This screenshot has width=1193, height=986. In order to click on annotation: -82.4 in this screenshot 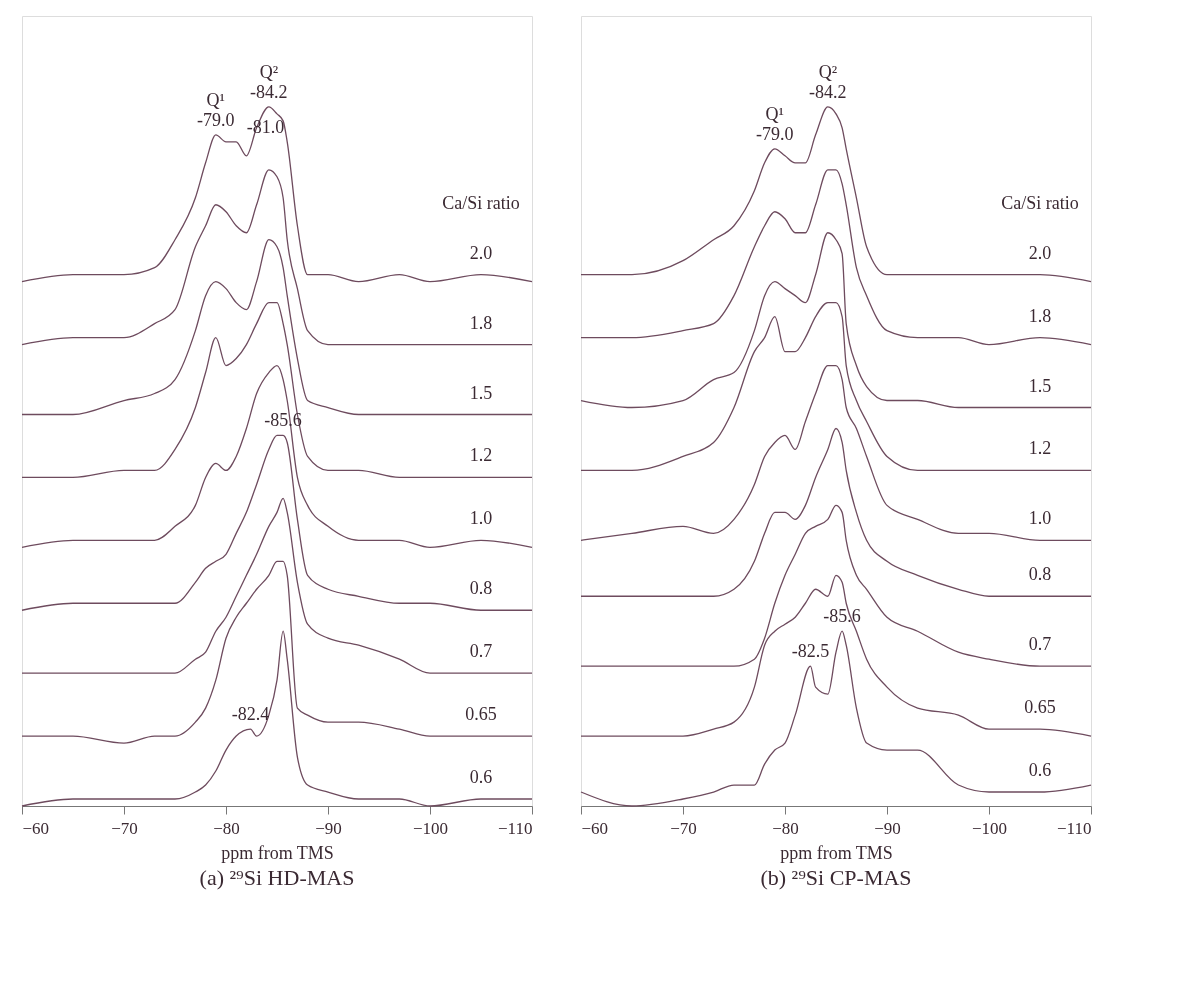, I will do `click(250, 714)`.